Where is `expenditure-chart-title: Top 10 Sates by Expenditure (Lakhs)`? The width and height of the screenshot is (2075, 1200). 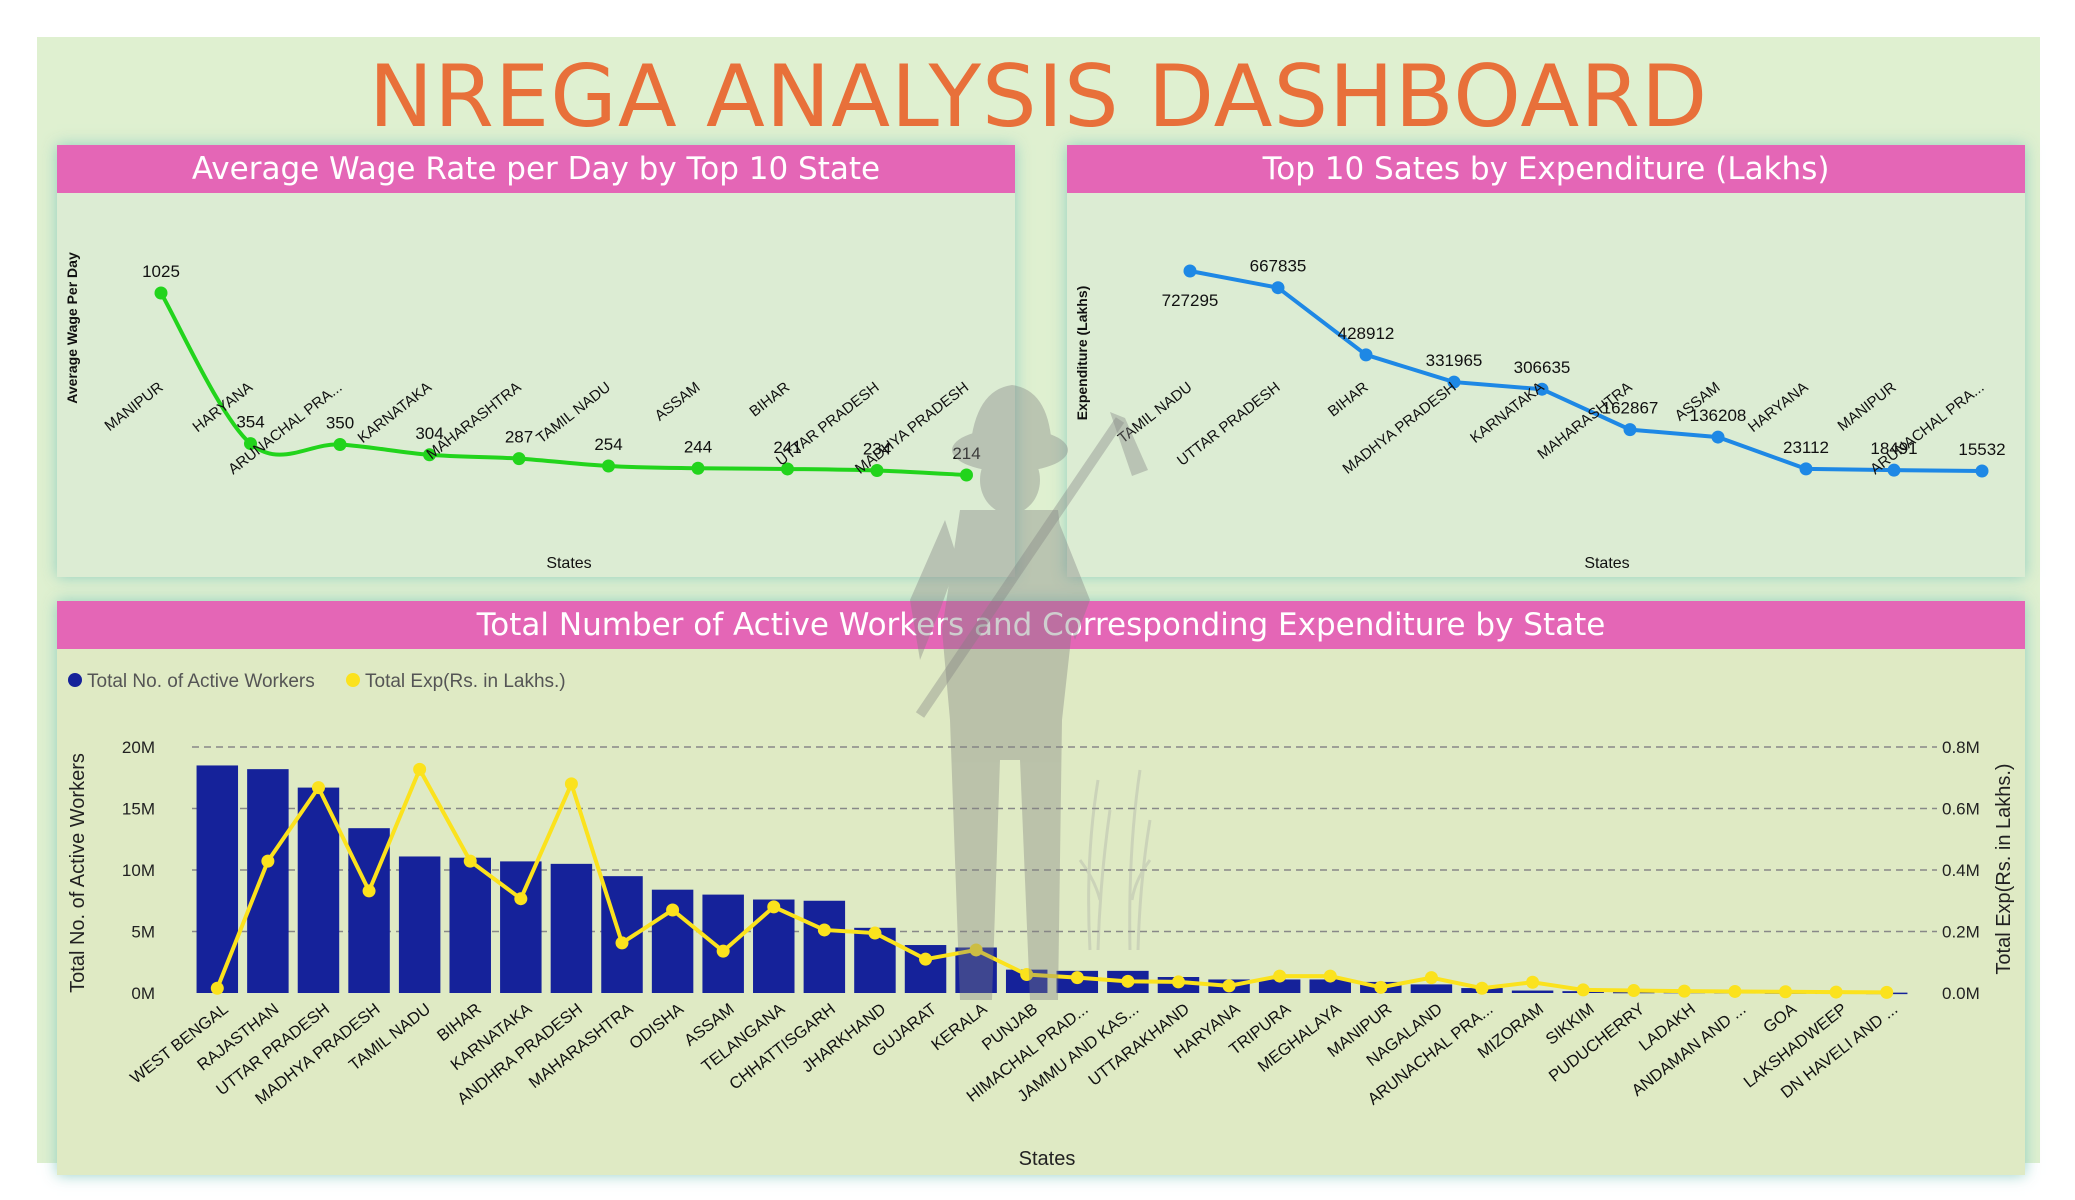 expenditure-chart-title: Top 10 Sates by Expenditure (Lakhs) is located at coordinates (1546, 169).